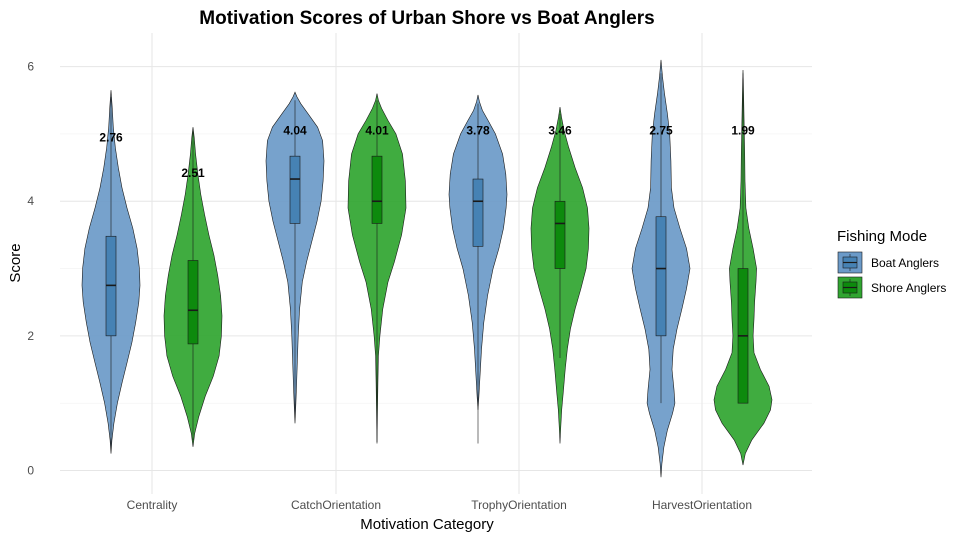 This screenshot has width=969, height=539. Describe the element at coordinates (905, 263) in the screenshot. I see `legend-label-boat-anglers: Boat Anglers` at that location.